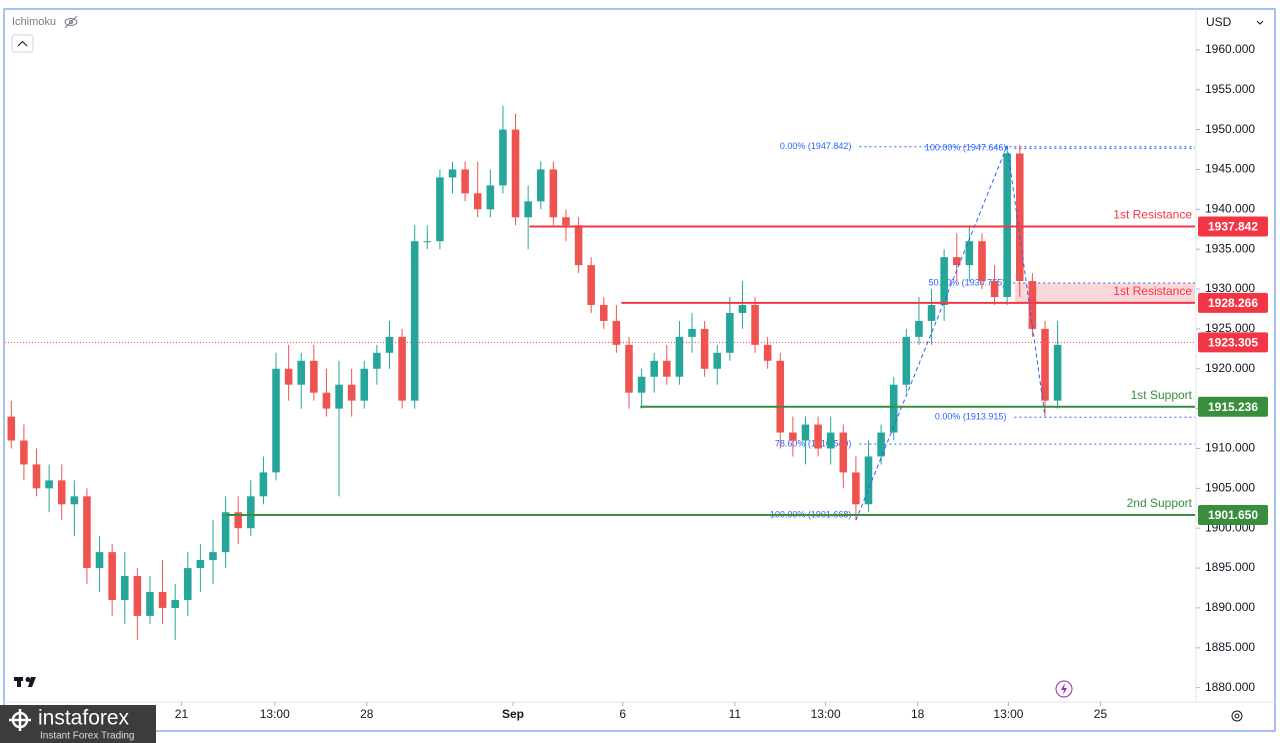  What do you see at coordinates (87, 736) in the screenshot?
I see `tagline: Instant Forex Trading` at bounding box center [87, 736].